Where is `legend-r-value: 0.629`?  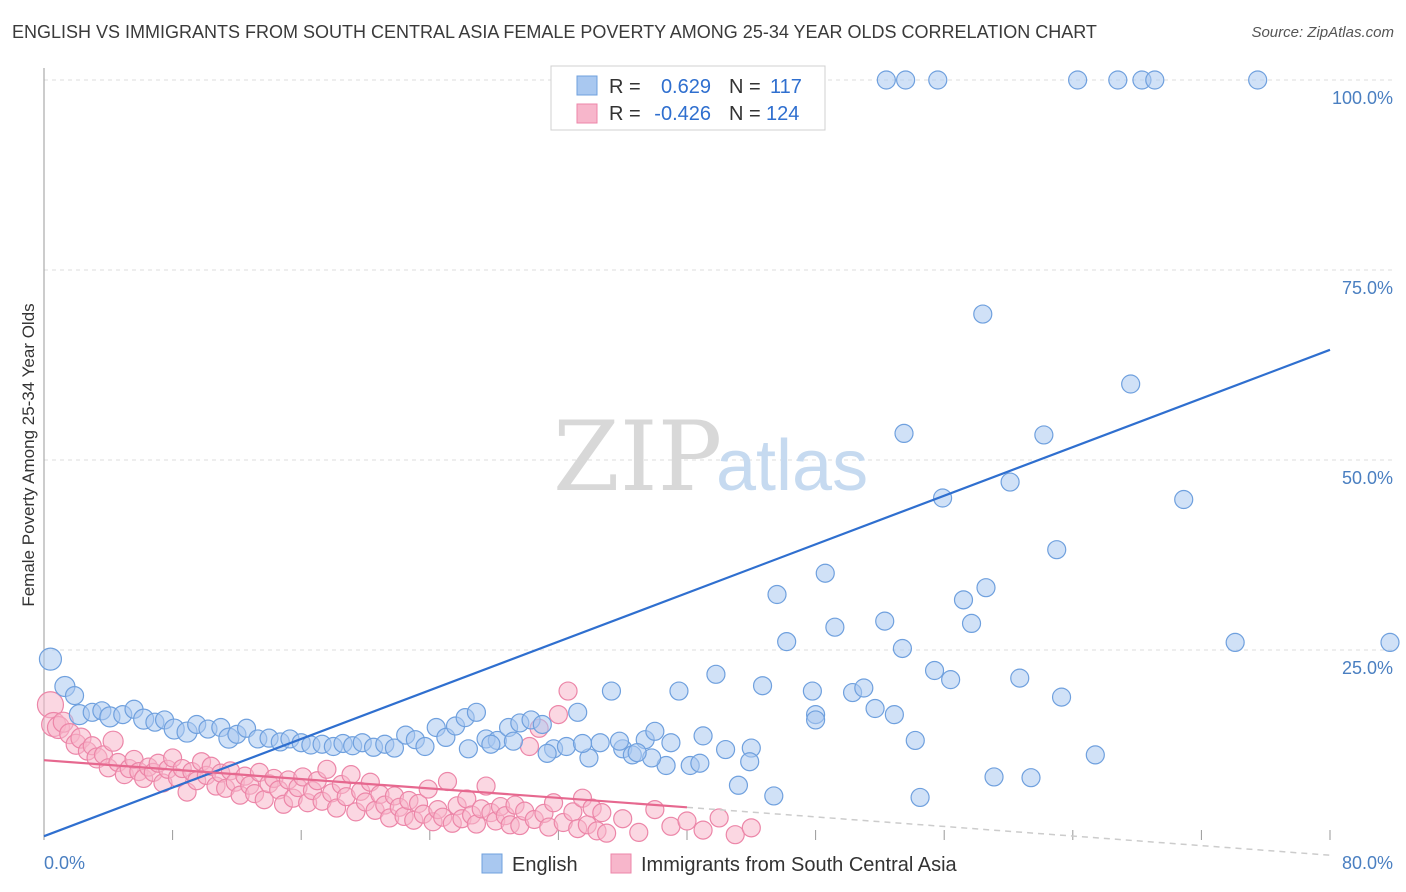
legend-r-value: 0.629 is located at coordinates (686, 87).